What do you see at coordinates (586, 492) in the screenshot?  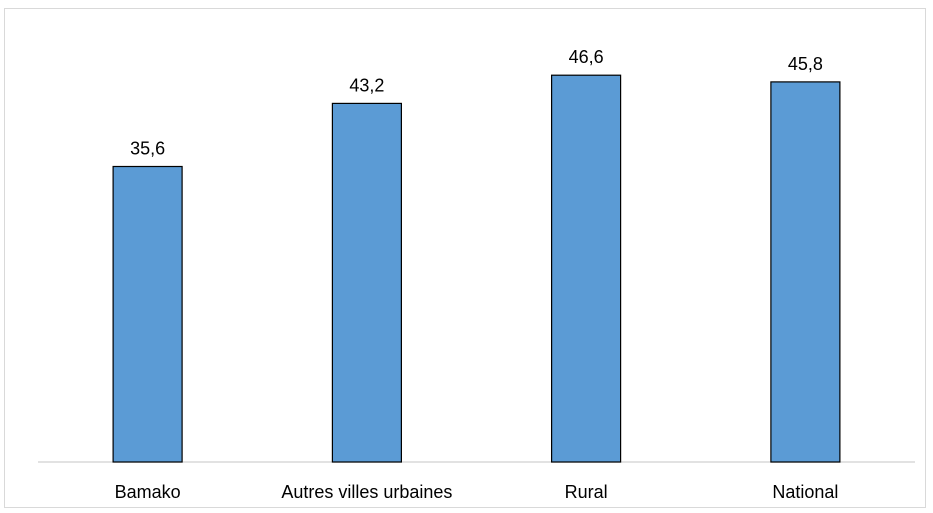 I see `x-tick-label-rural: Rural` at bounding box center [586, 492].